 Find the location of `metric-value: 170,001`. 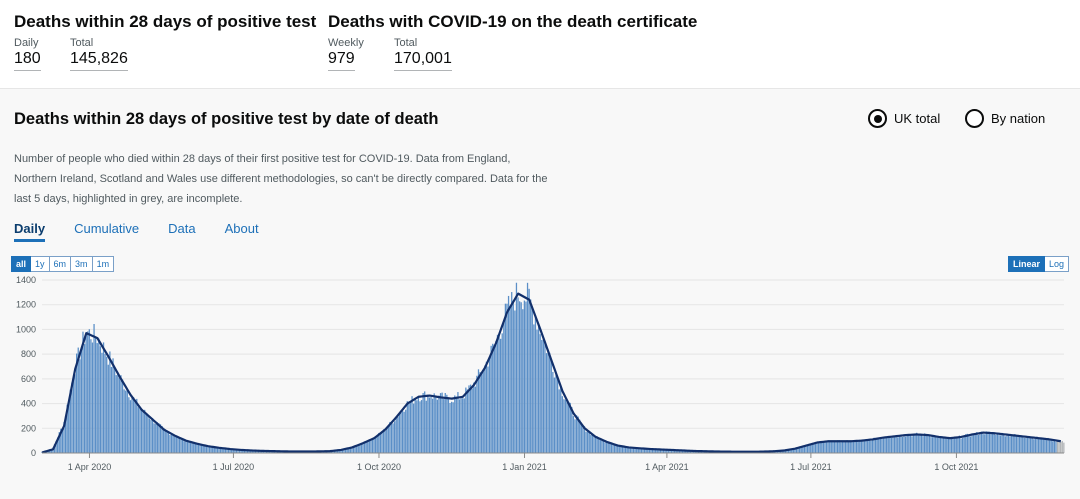

metric-value: 170,001 is located at coordinates (423, 60).